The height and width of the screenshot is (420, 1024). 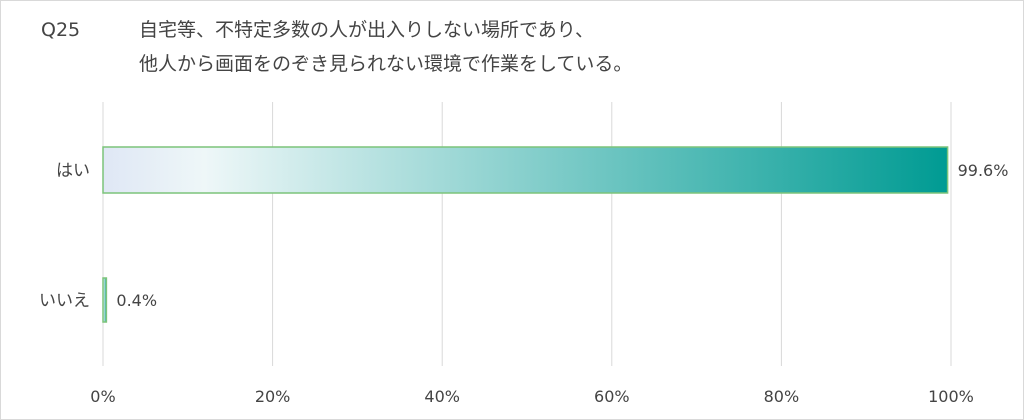 What do you see at coordinates (102, 396) in the screenshot?
I see `x-tick-label: 0%` at bounding box center [102, 396].